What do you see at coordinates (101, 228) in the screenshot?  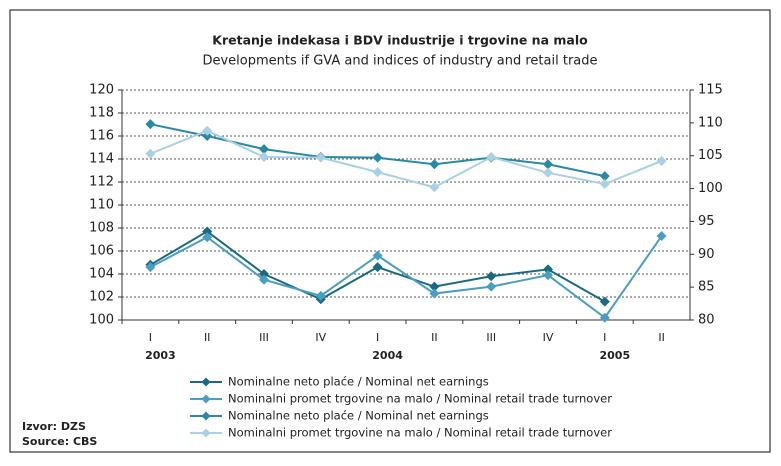 I see `y-tick-label: 108` at bounding box center [101, 228].